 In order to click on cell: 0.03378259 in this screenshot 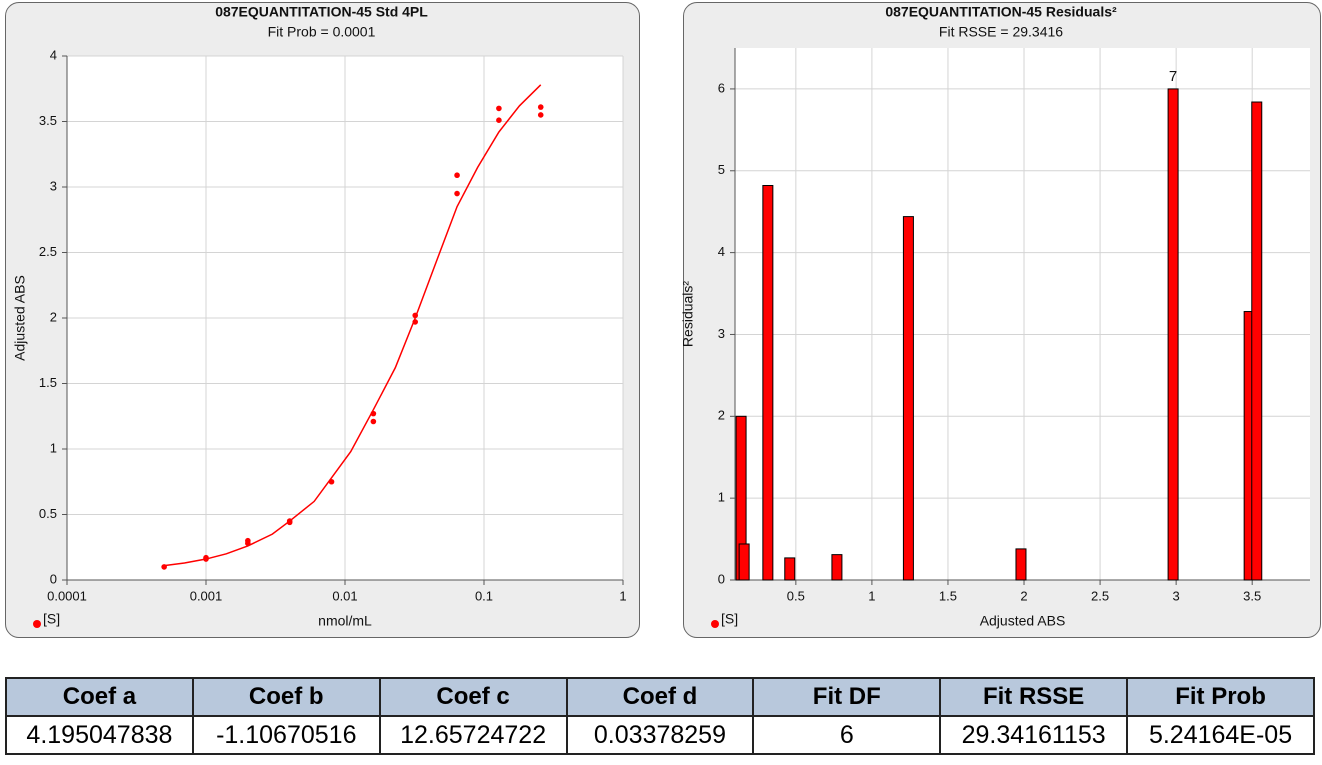, I will do `click(660, 735)`.